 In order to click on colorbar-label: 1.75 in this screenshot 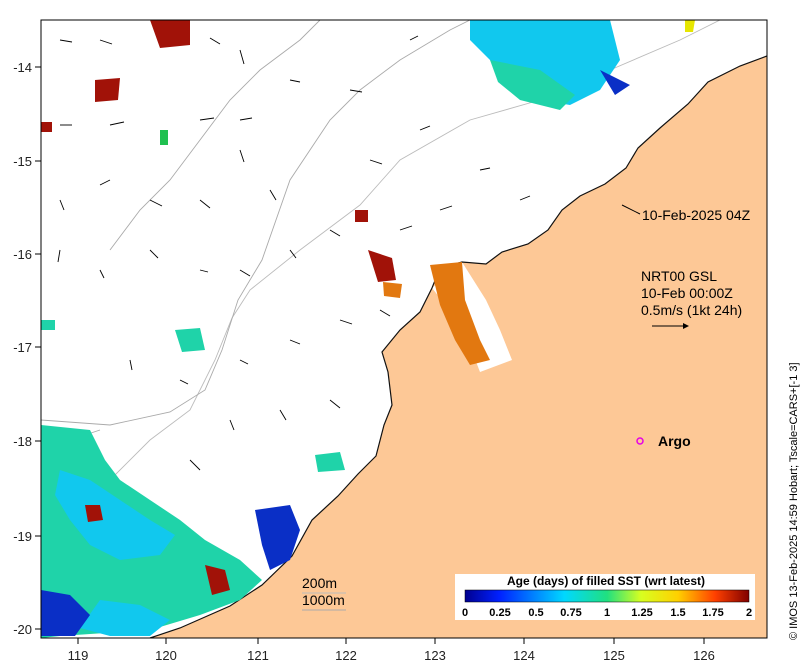, I will do `click(712, 613)`.